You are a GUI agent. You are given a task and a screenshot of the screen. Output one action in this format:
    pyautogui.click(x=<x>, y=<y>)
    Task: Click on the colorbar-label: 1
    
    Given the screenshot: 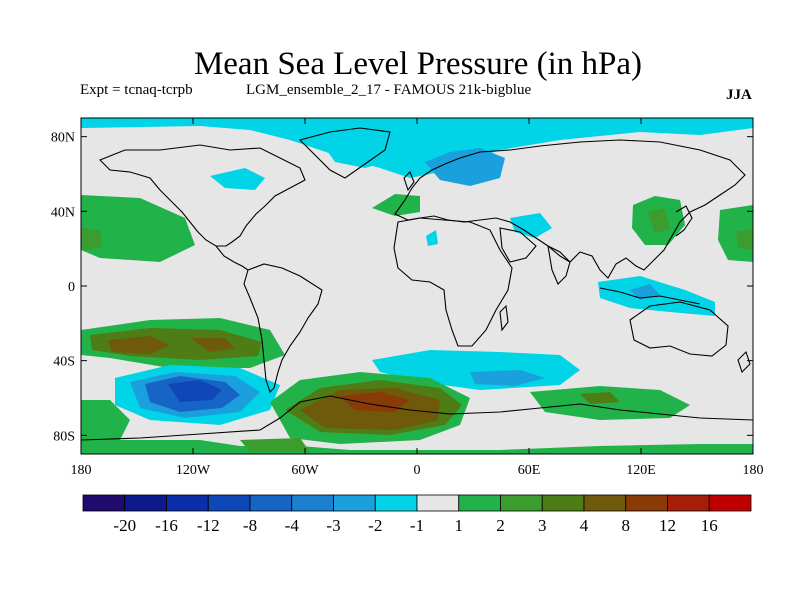 What is the action you would take?
    pyautogui.click(x=459, y=525)
    